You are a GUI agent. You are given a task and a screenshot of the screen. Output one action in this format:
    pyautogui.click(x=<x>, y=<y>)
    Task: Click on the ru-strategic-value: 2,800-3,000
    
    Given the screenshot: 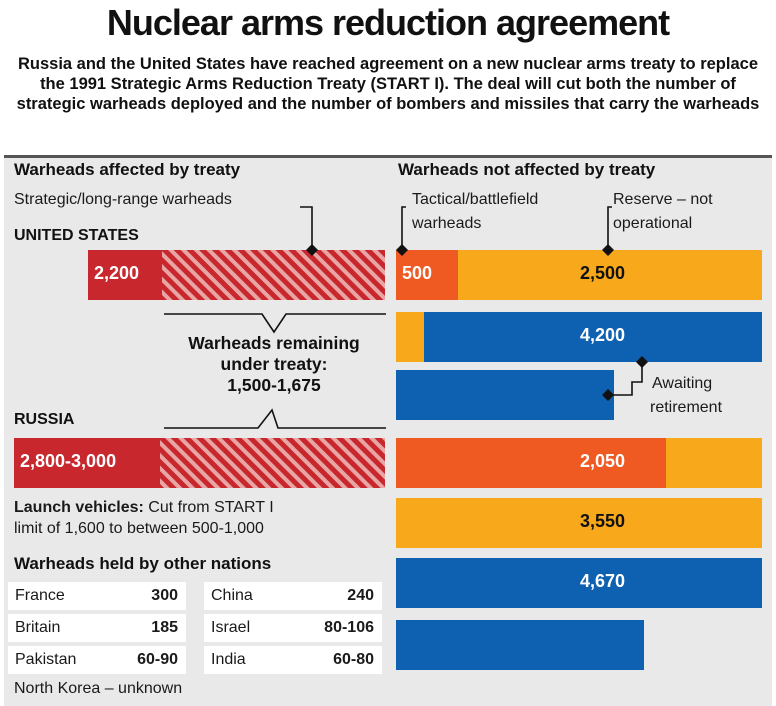 What is the action you would take?
    pyautogui.click(x=68, y=461)
    